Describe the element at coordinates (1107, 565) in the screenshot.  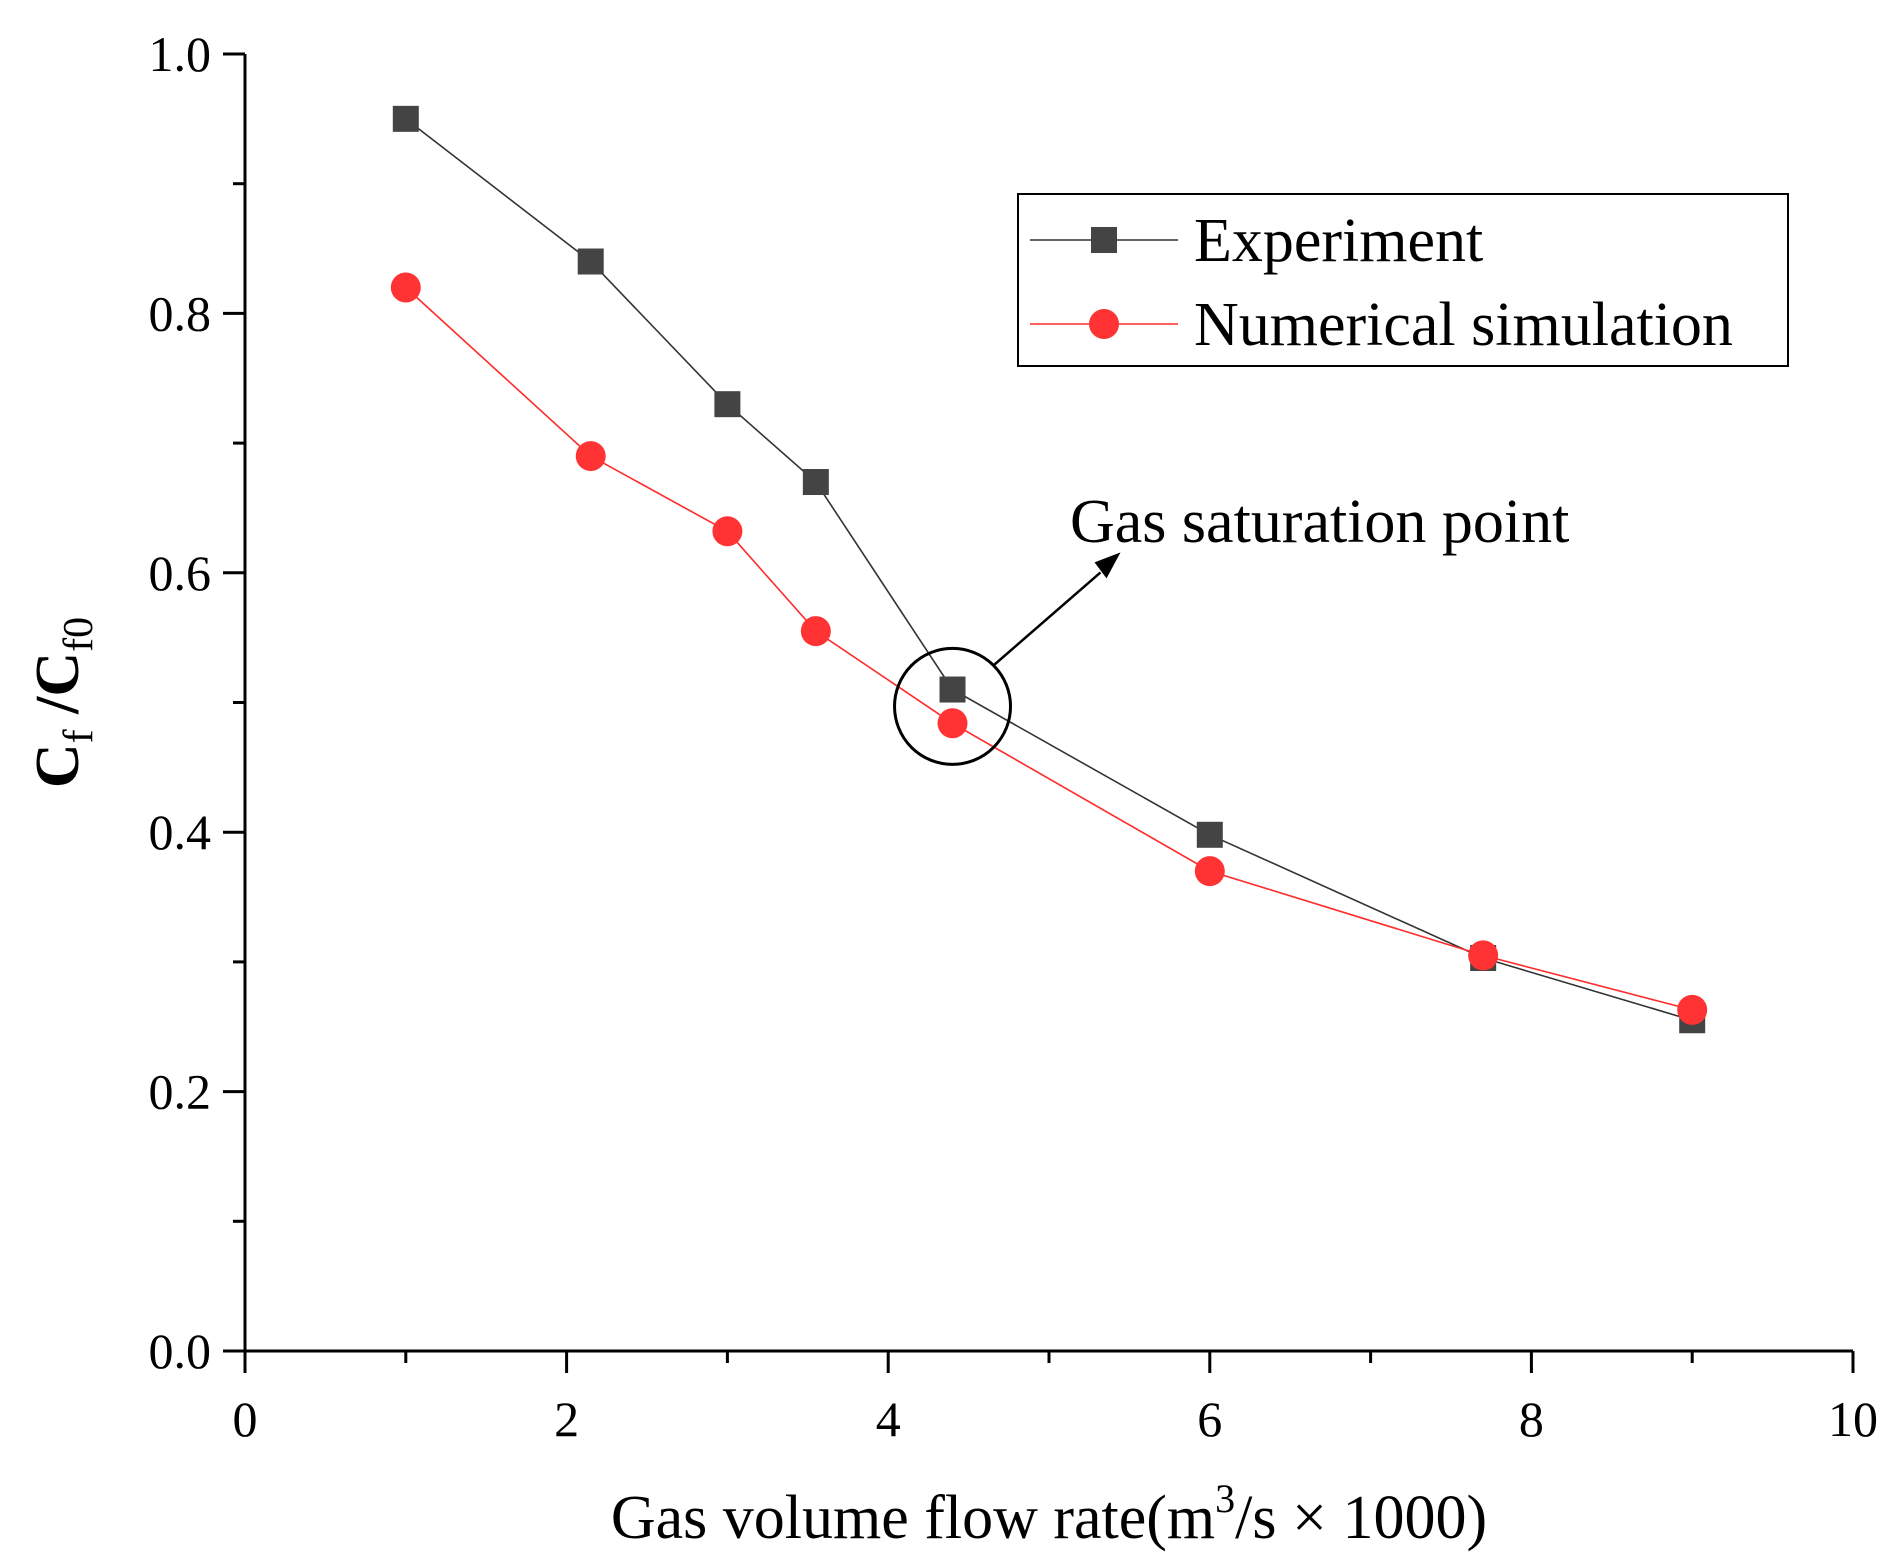
I see `annotation-arrowhead` at that location.